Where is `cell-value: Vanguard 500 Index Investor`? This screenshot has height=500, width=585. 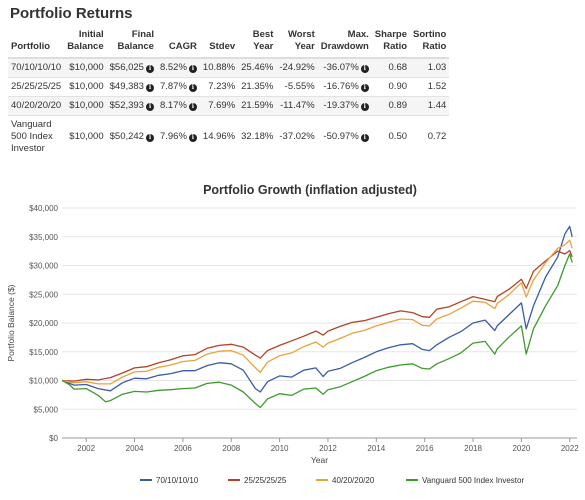
cell-value: Vanguard 500 Index Investor is located at coordinates (32, 136).